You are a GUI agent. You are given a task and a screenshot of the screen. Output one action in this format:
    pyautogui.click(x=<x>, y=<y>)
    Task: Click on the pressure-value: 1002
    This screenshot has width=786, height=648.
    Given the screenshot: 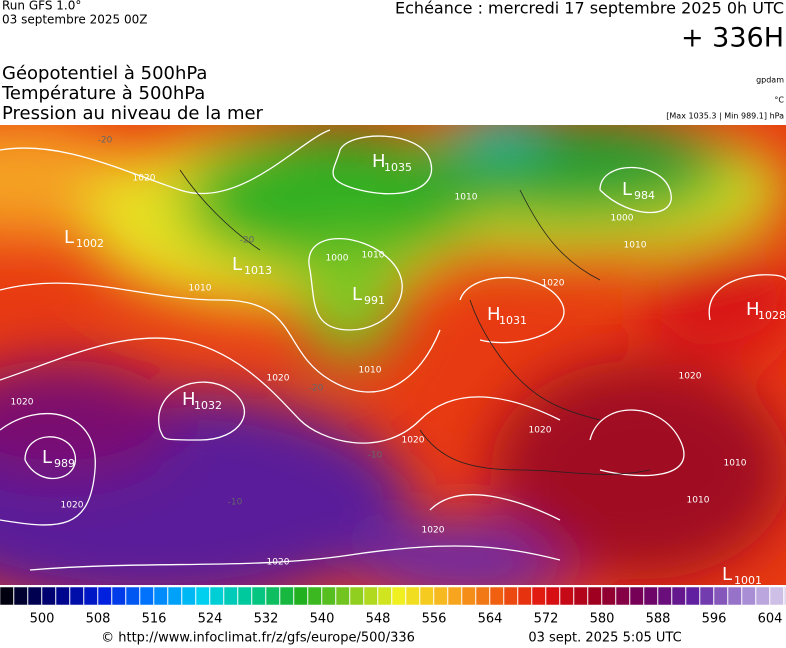 What is the action you would take?
    pyautogui.click(x=90, y=243)
    